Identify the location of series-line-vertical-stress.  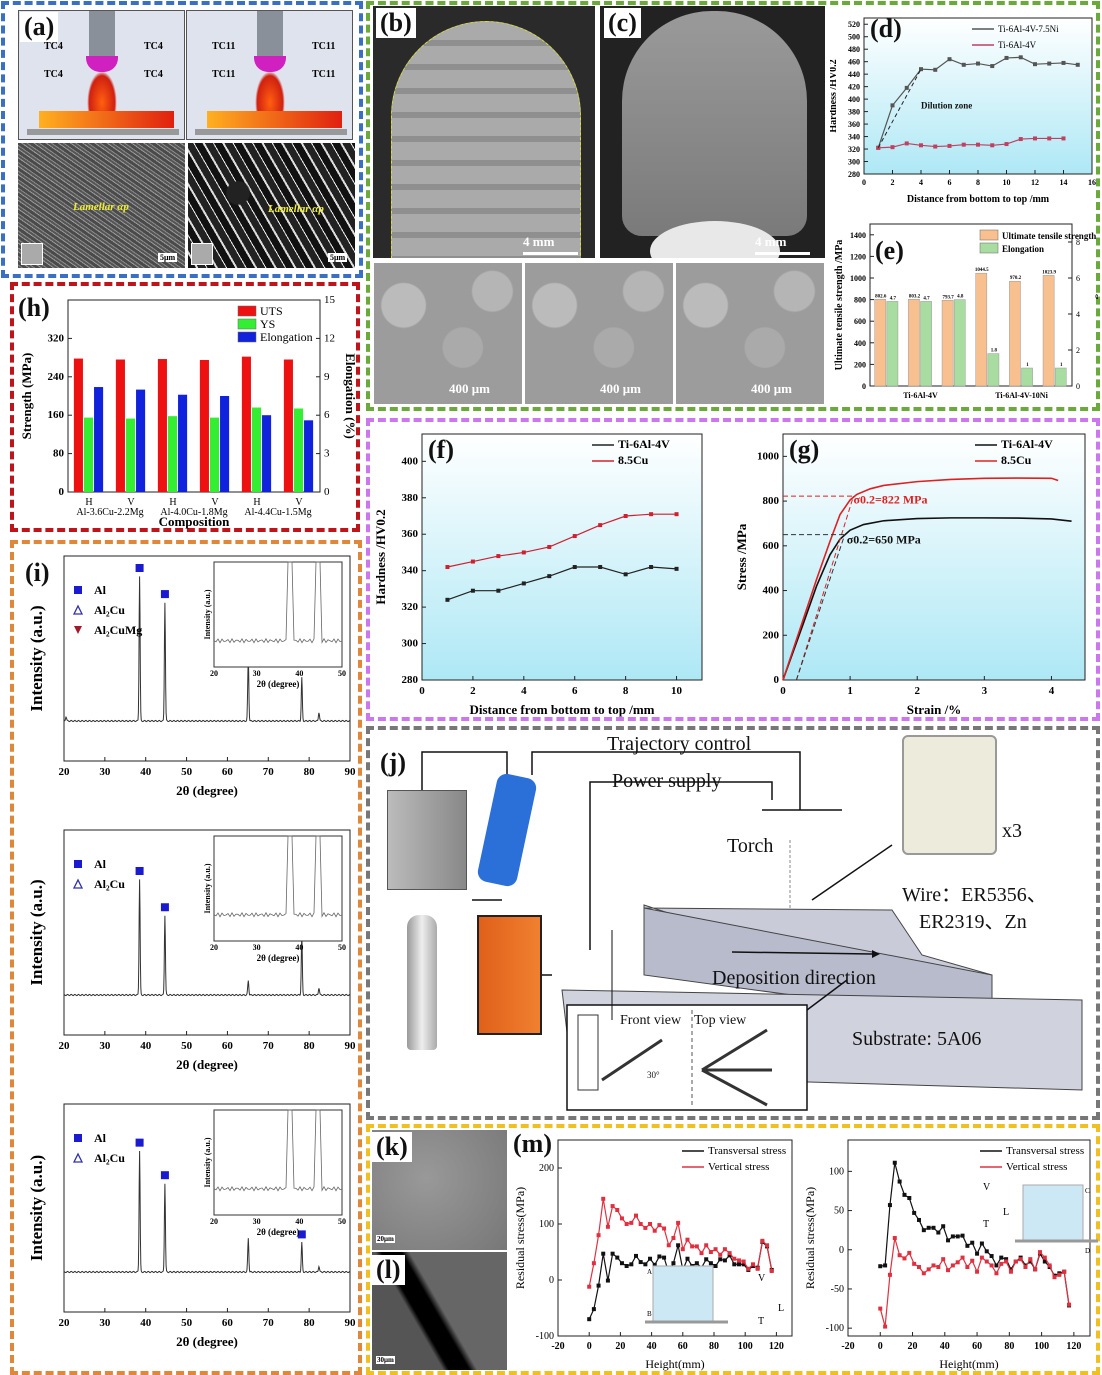
(974, 1282).